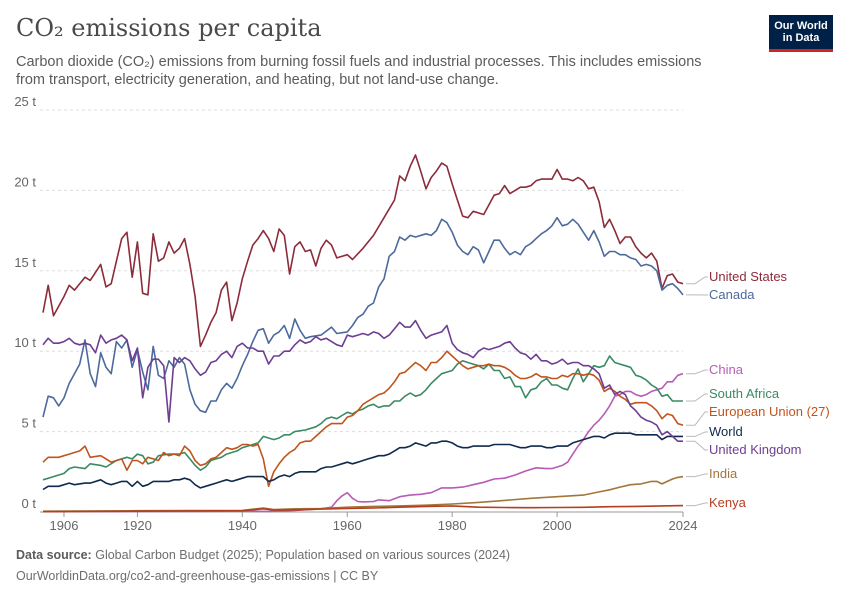  I want to click on x-axis: 1906 1920 1940 1960 1980 2000 2024, so click(374, 522).